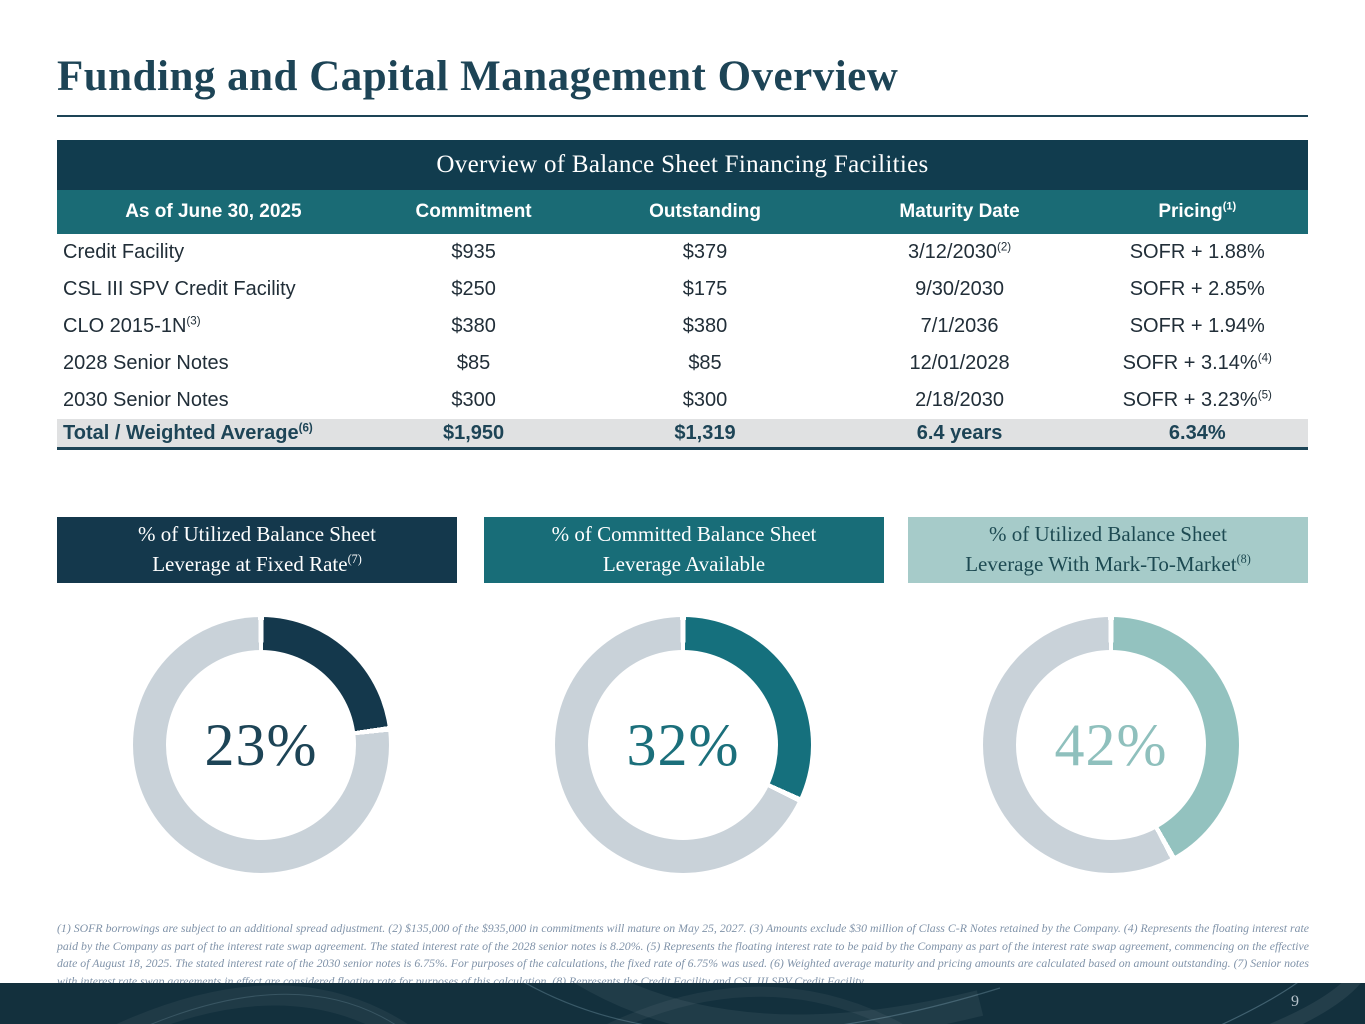  I want to click on outstanding-cell: $379, so click(705, 252).